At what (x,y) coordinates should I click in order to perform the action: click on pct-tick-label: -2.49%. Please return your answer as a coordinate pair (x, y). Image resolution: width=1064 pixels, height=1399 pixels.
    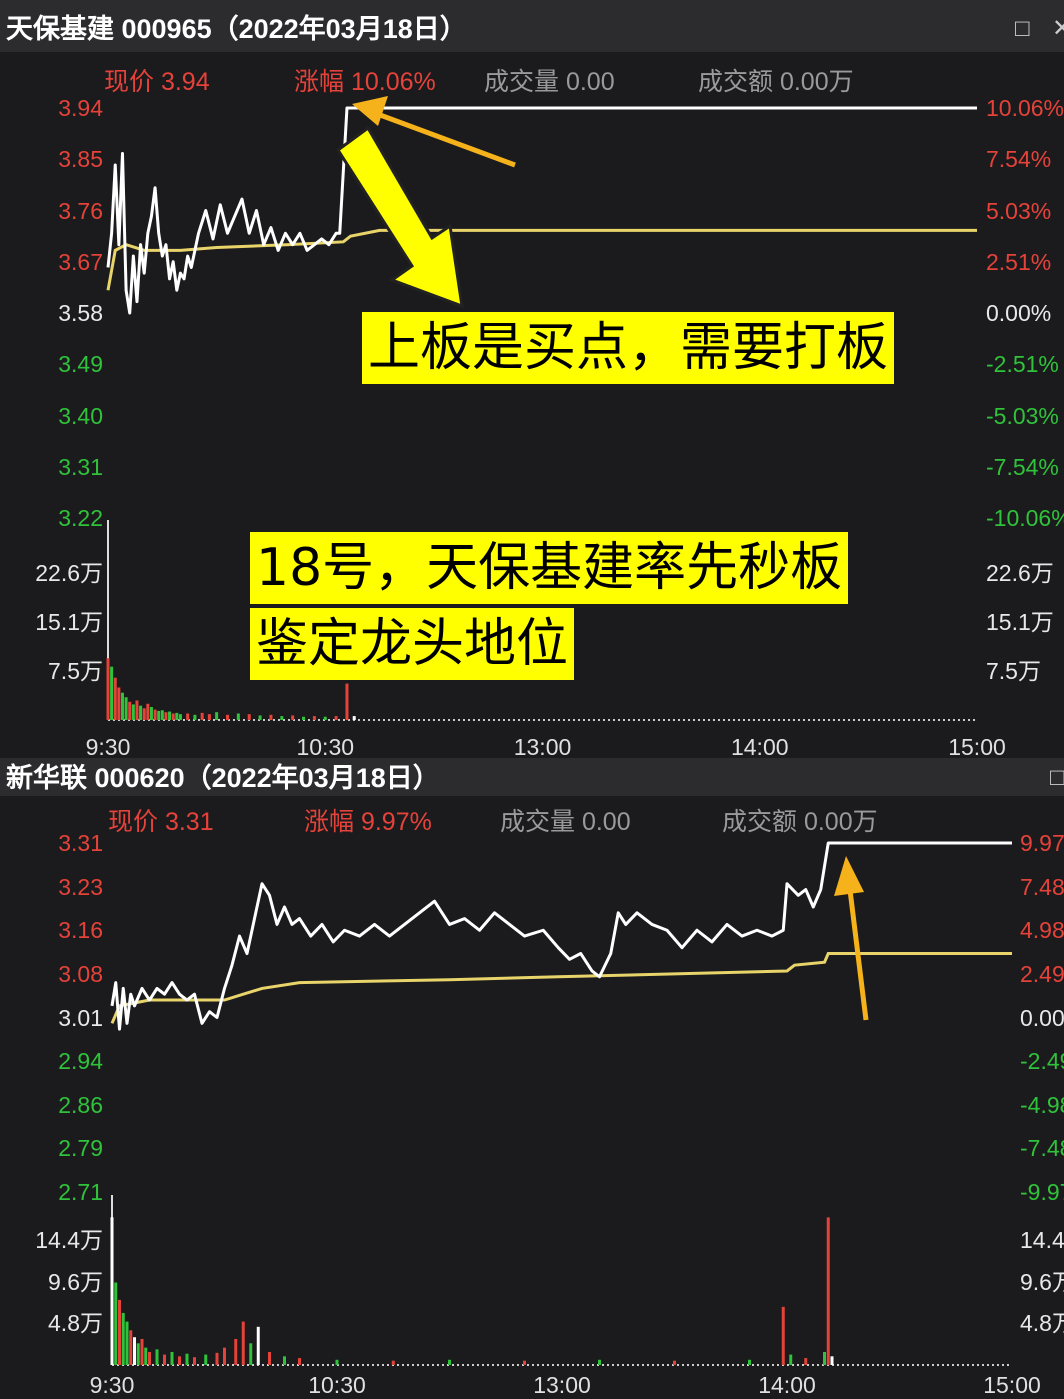
    Looking at the image, I should click on (1042, 1061).